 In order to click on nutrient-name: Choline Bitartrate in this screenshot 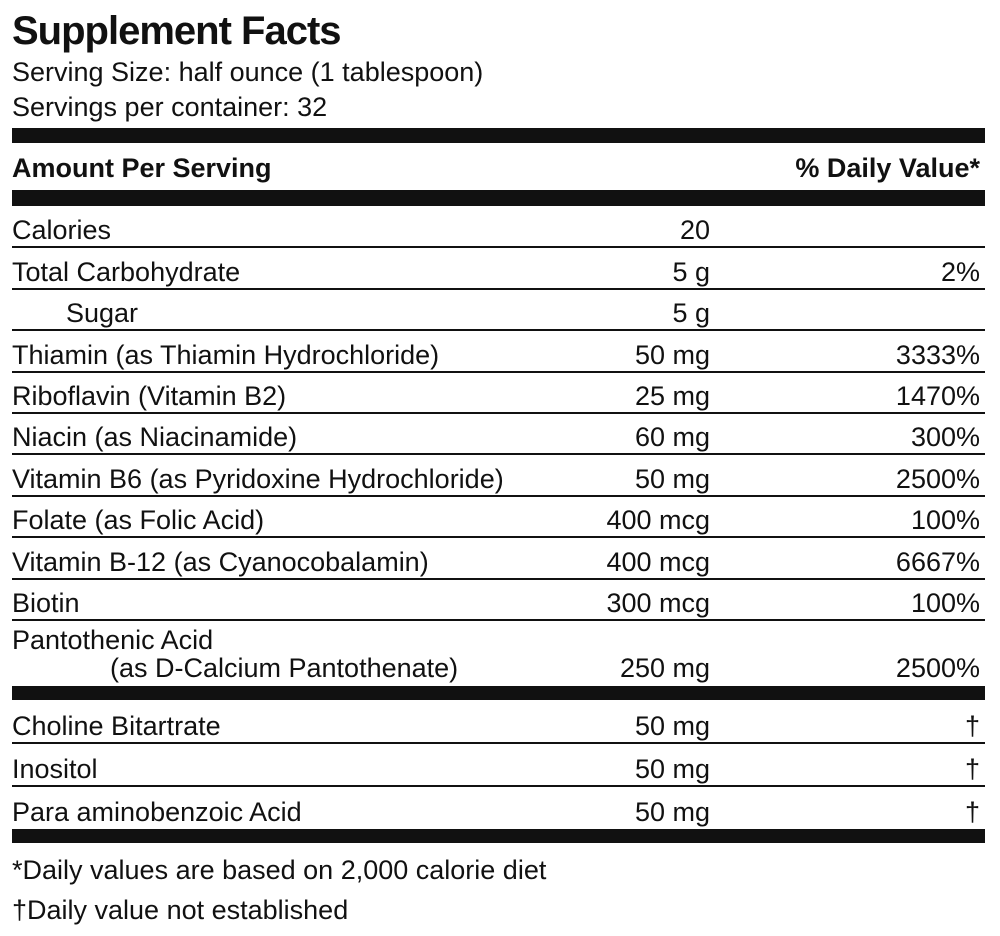, I will do `click(116, 726)`.